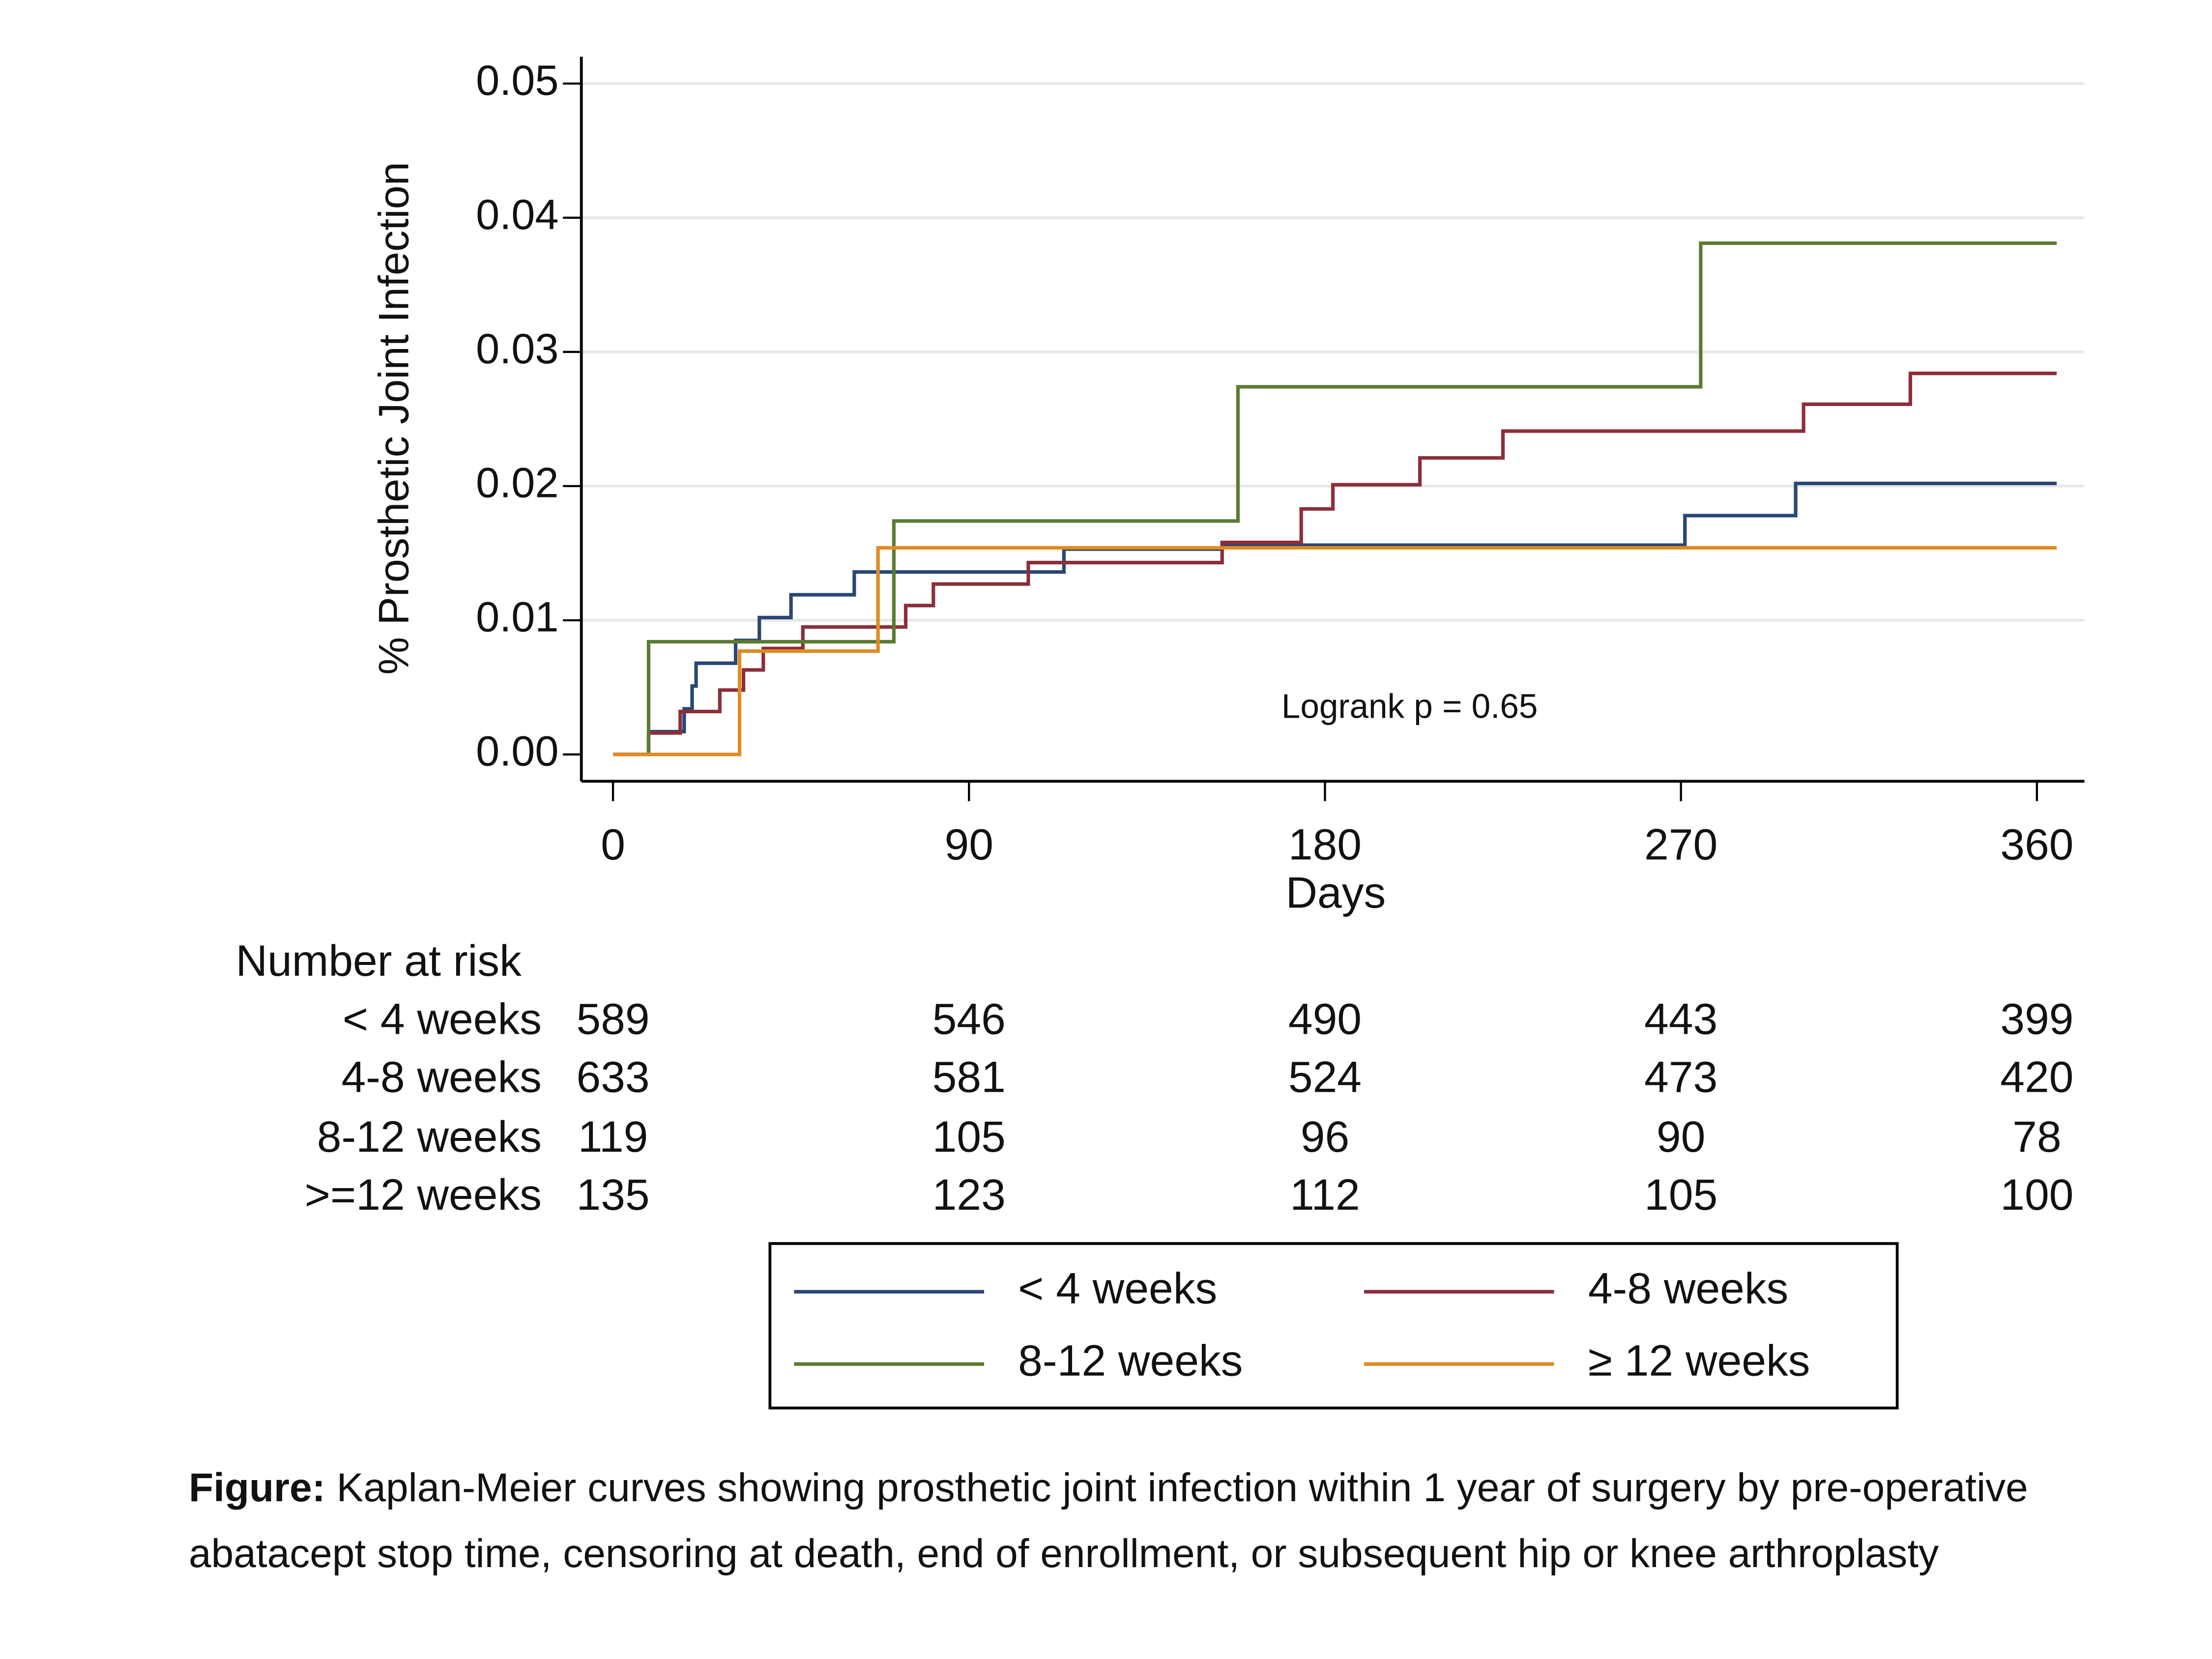  Describe the element at coordinates (517, 484) in the screenshot. I see `y-tick-label: 0.02` at that location.